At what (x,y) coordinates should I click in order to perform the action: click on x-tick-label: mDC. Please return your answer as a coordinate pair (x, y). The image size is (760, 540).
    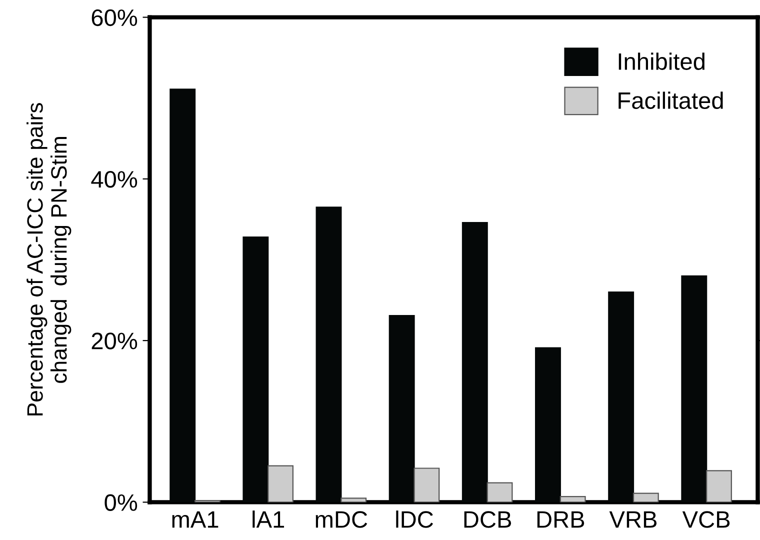
    Looking at the image, I should click on (342, 519).